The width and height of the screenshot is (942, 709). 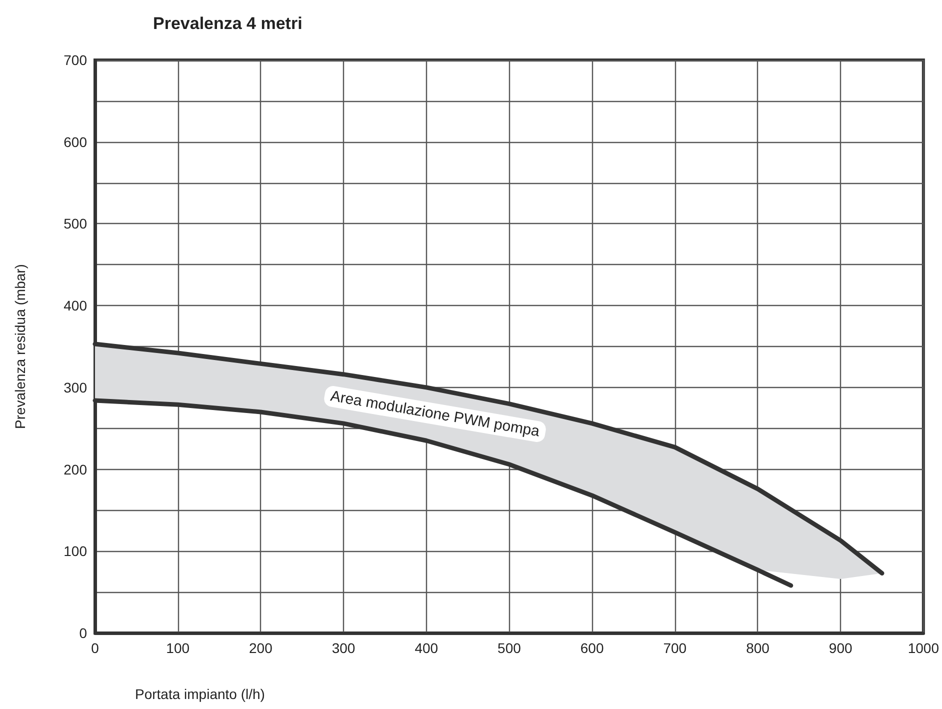 I want to click on x-tick-label: 0, so click(x=95, y=648).